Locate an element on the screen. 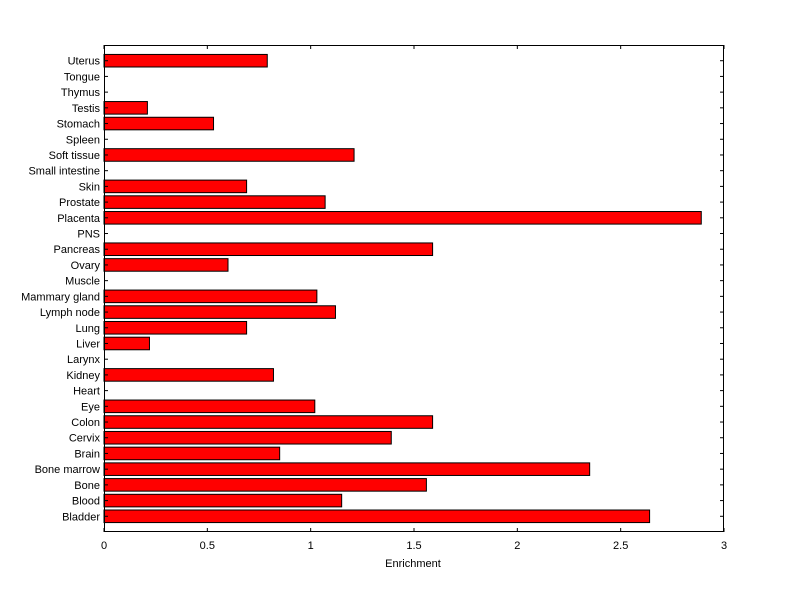 This screenshot has height=599, width=800. bar-mammary-gland is located at coordinates (210, 296).